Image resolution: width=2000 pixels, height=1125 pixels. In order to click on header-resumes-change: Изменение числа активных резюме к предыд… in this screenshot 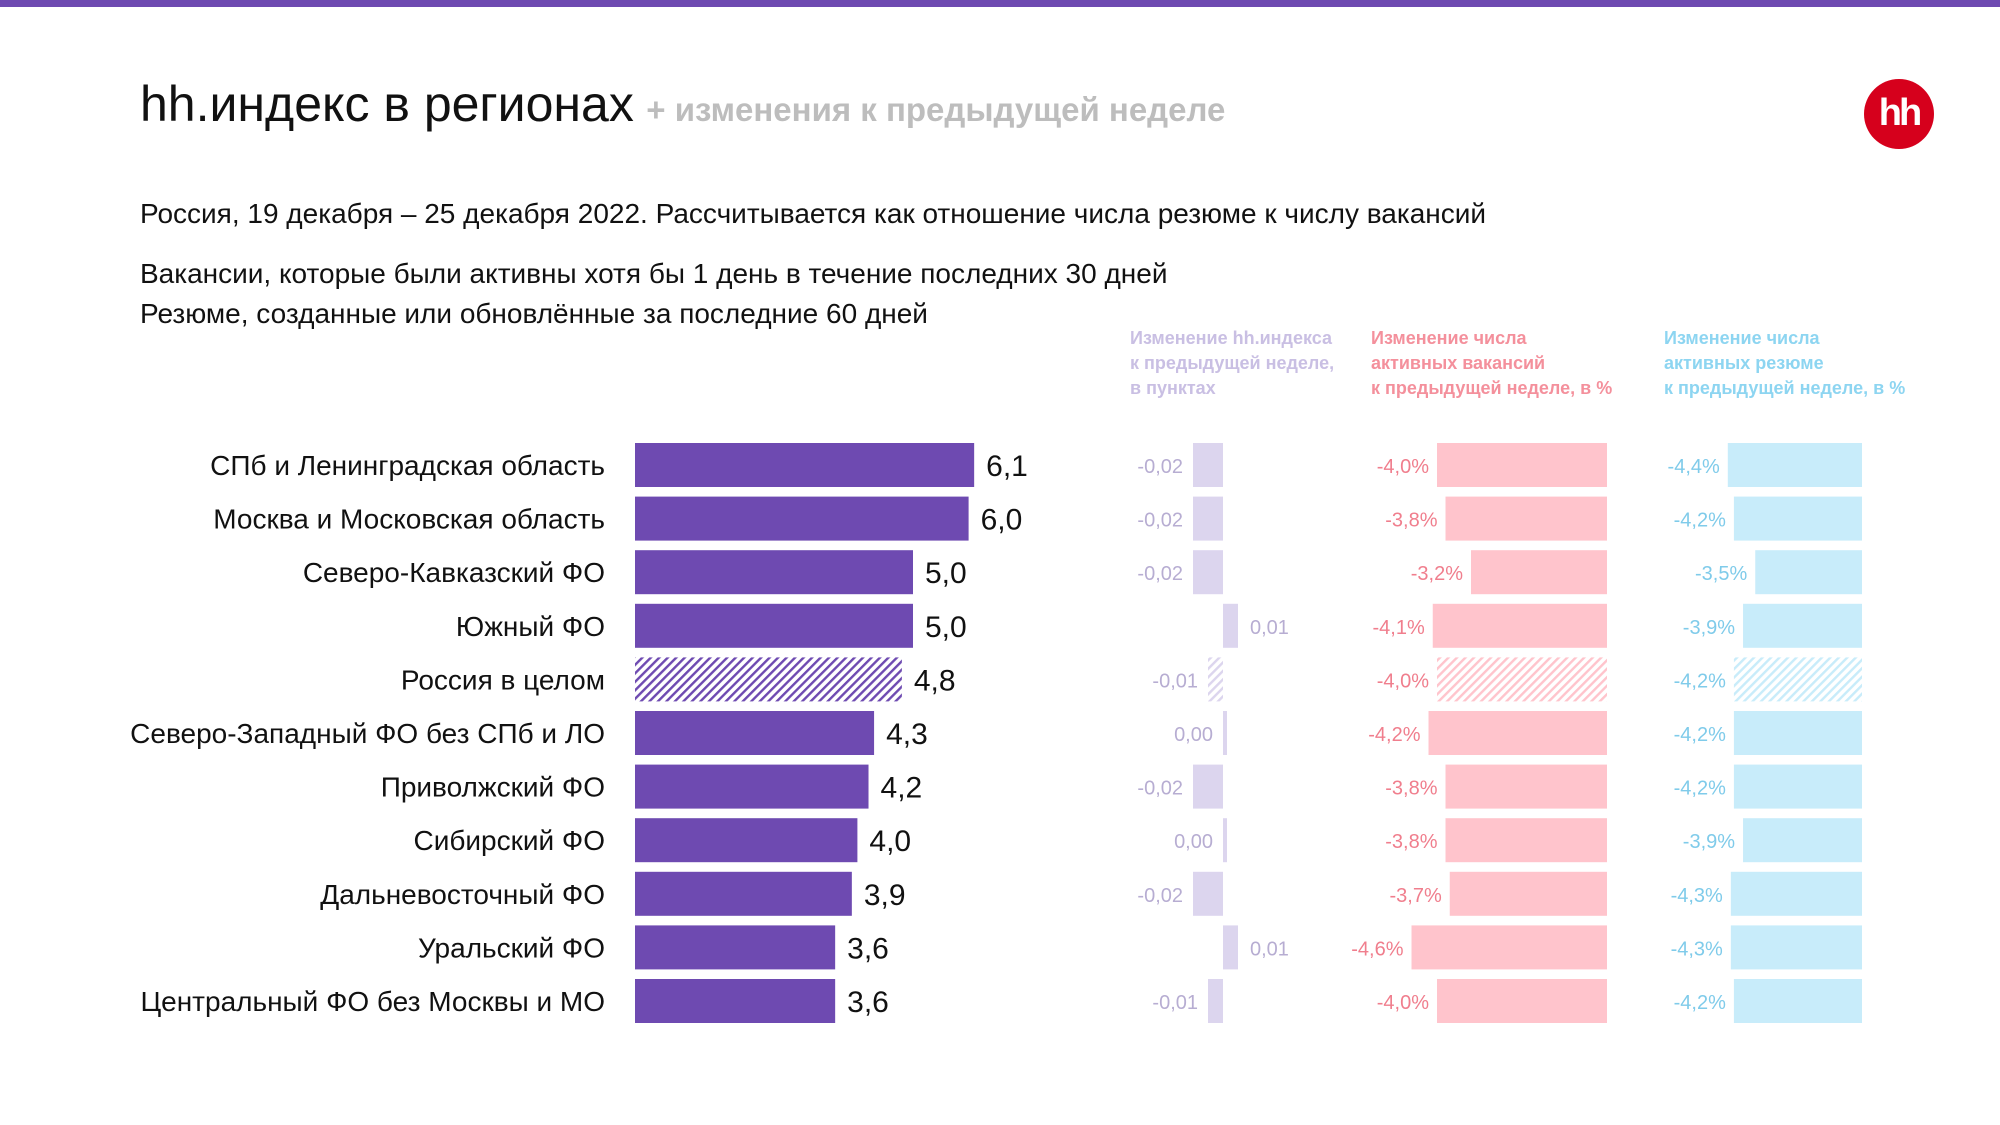, I will do `click(1785, 363)`.